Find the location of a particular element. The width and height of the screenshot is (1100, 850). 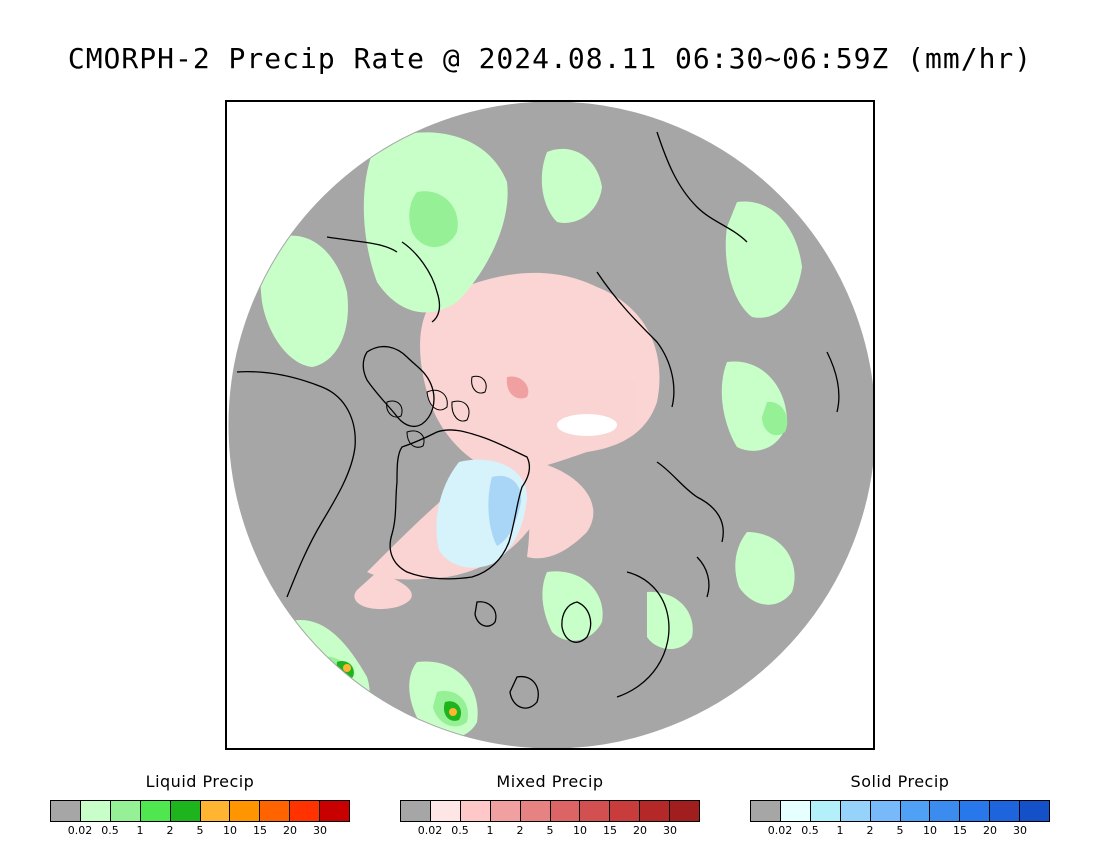

legend-mixed: Mixed Precip 0.02 0.5 1 2 5 10 15 20 30 is located at coordinates (550, 806).